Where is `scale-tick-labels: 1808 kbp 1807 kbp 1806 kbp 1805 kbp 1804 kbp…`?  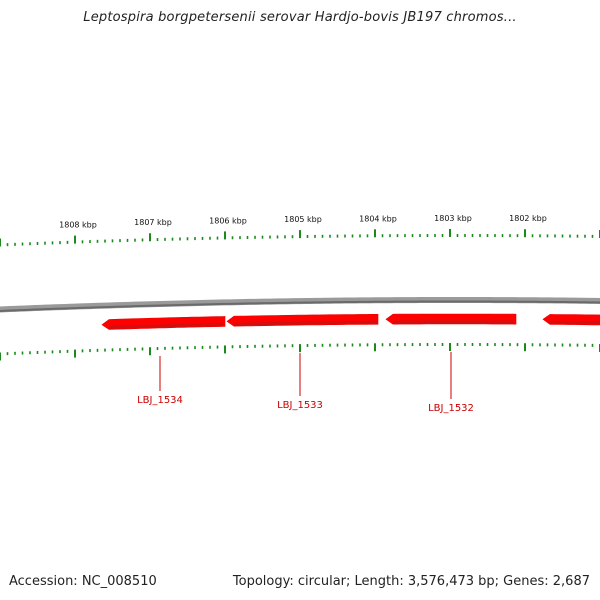 scale-tick-labels: 1808 kbp 1807 kbp 1806 kbp 1805 kbp 1804 kbp… is located at coordinates (303, 221).